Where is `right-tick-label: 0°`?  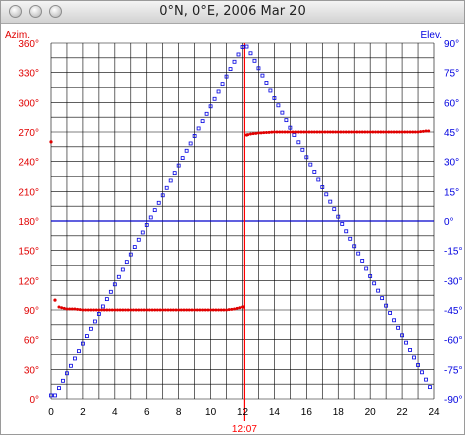 right-tick-label: 0° is located at coordinates (449, 222).